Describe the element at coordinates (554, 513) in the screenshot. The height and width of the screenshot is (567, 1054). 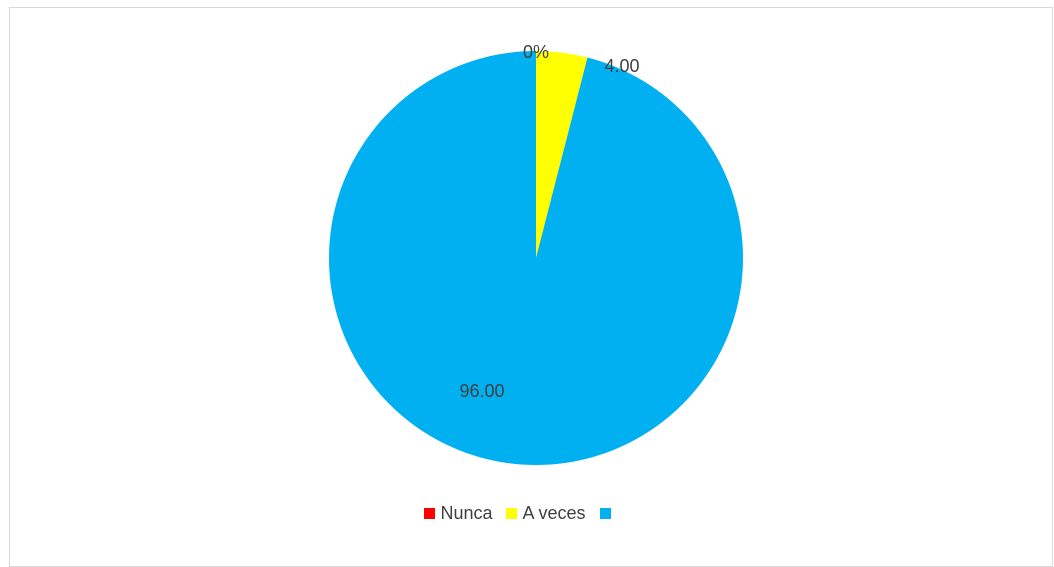
I see `legend-label-a-veces: A veces` at that location.